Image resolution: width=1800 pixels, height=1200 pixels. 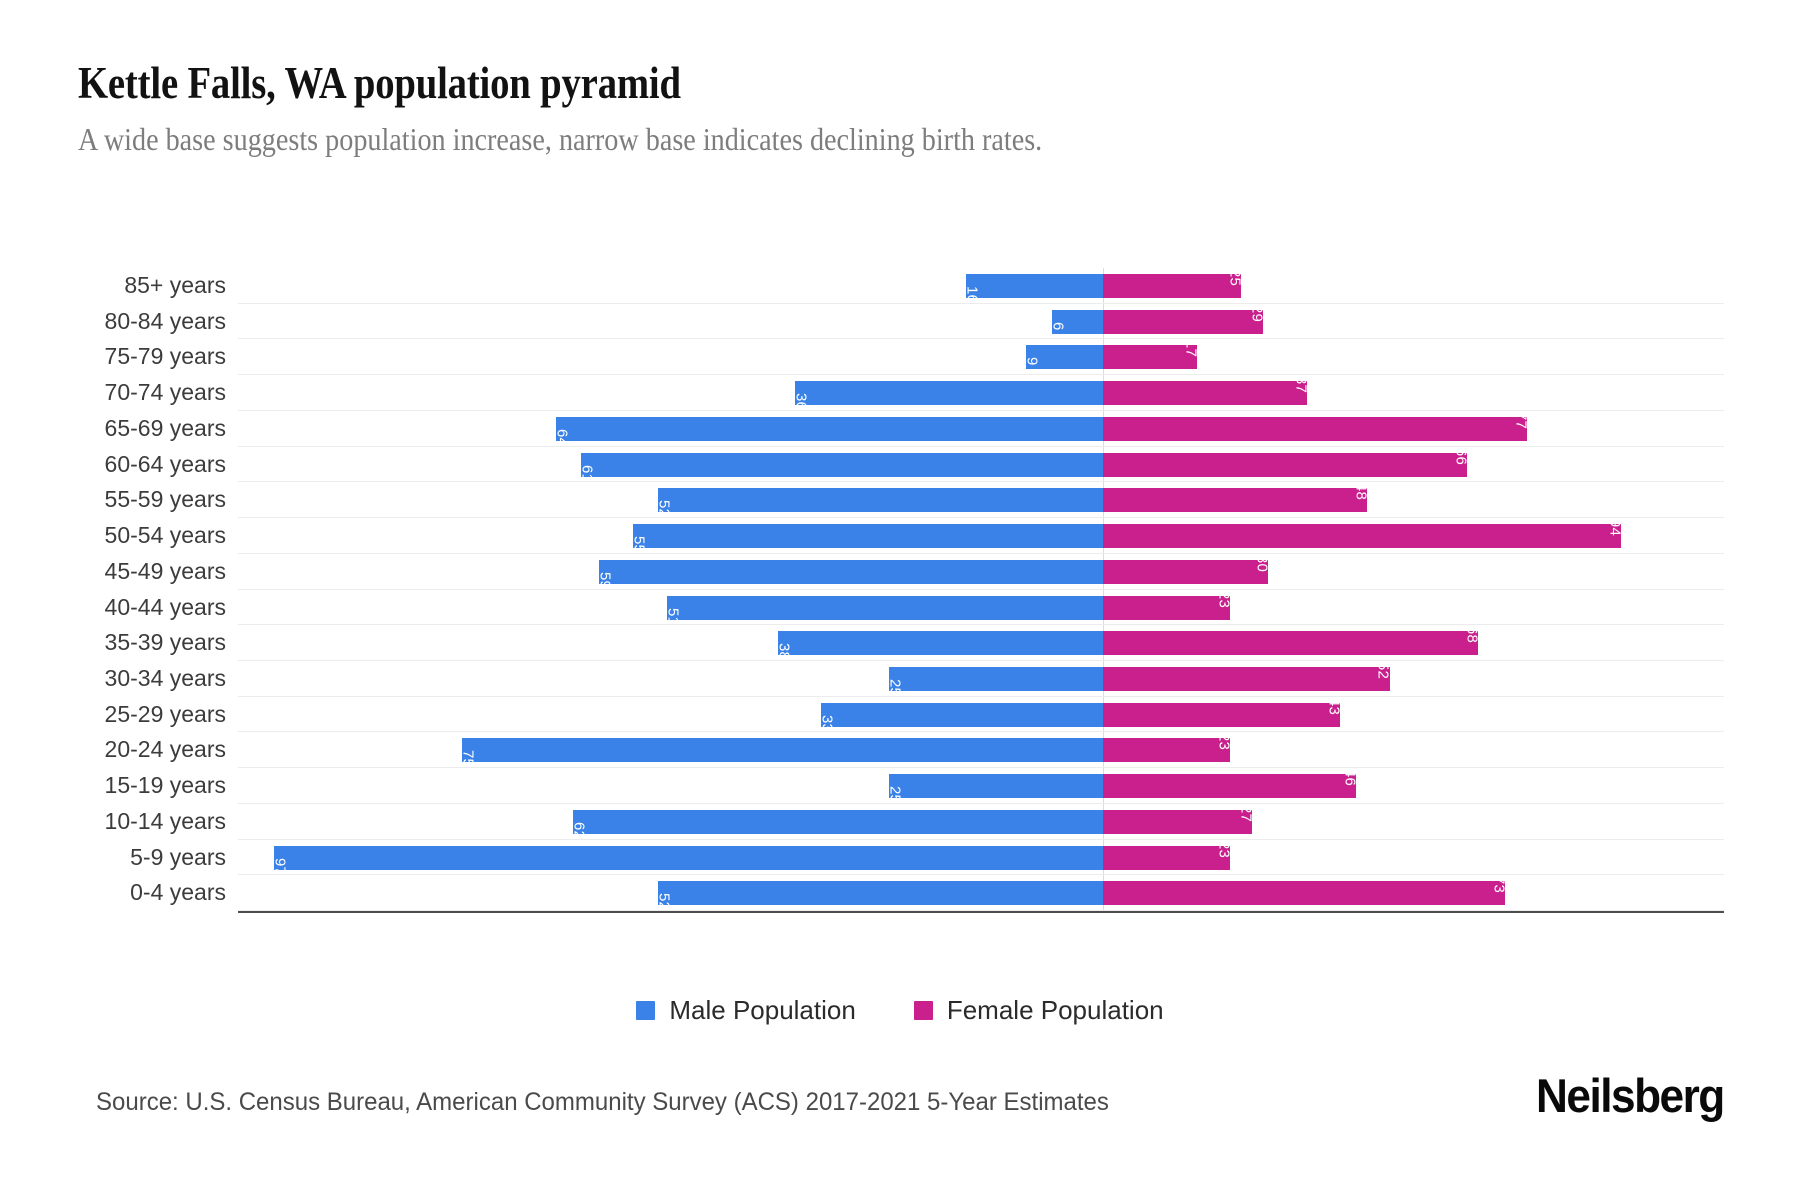 I want to click on chart-row: 0-4 years 52 73, so click(x=927, y=893).